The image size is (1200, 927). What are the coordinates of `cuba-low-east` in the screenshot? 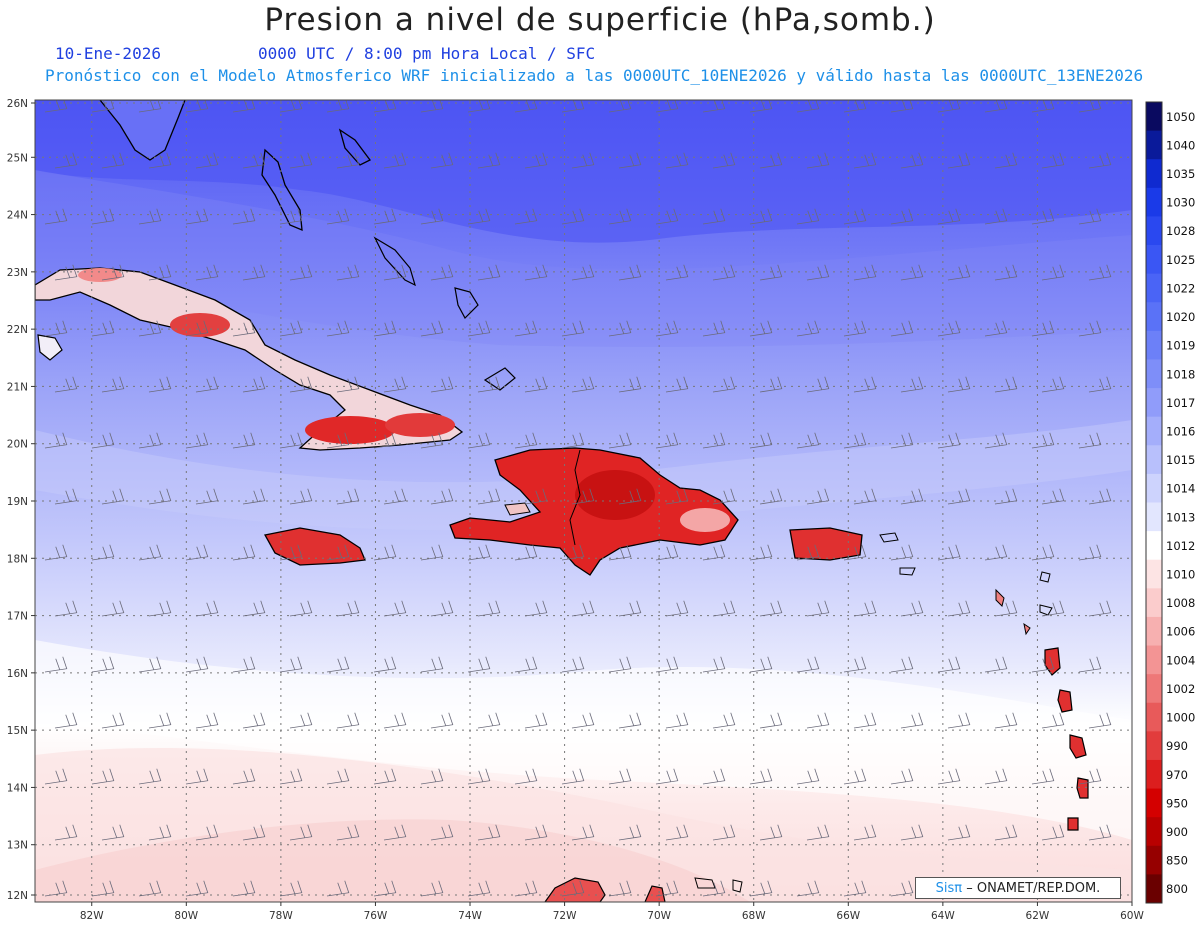 It's located at (420, 425).